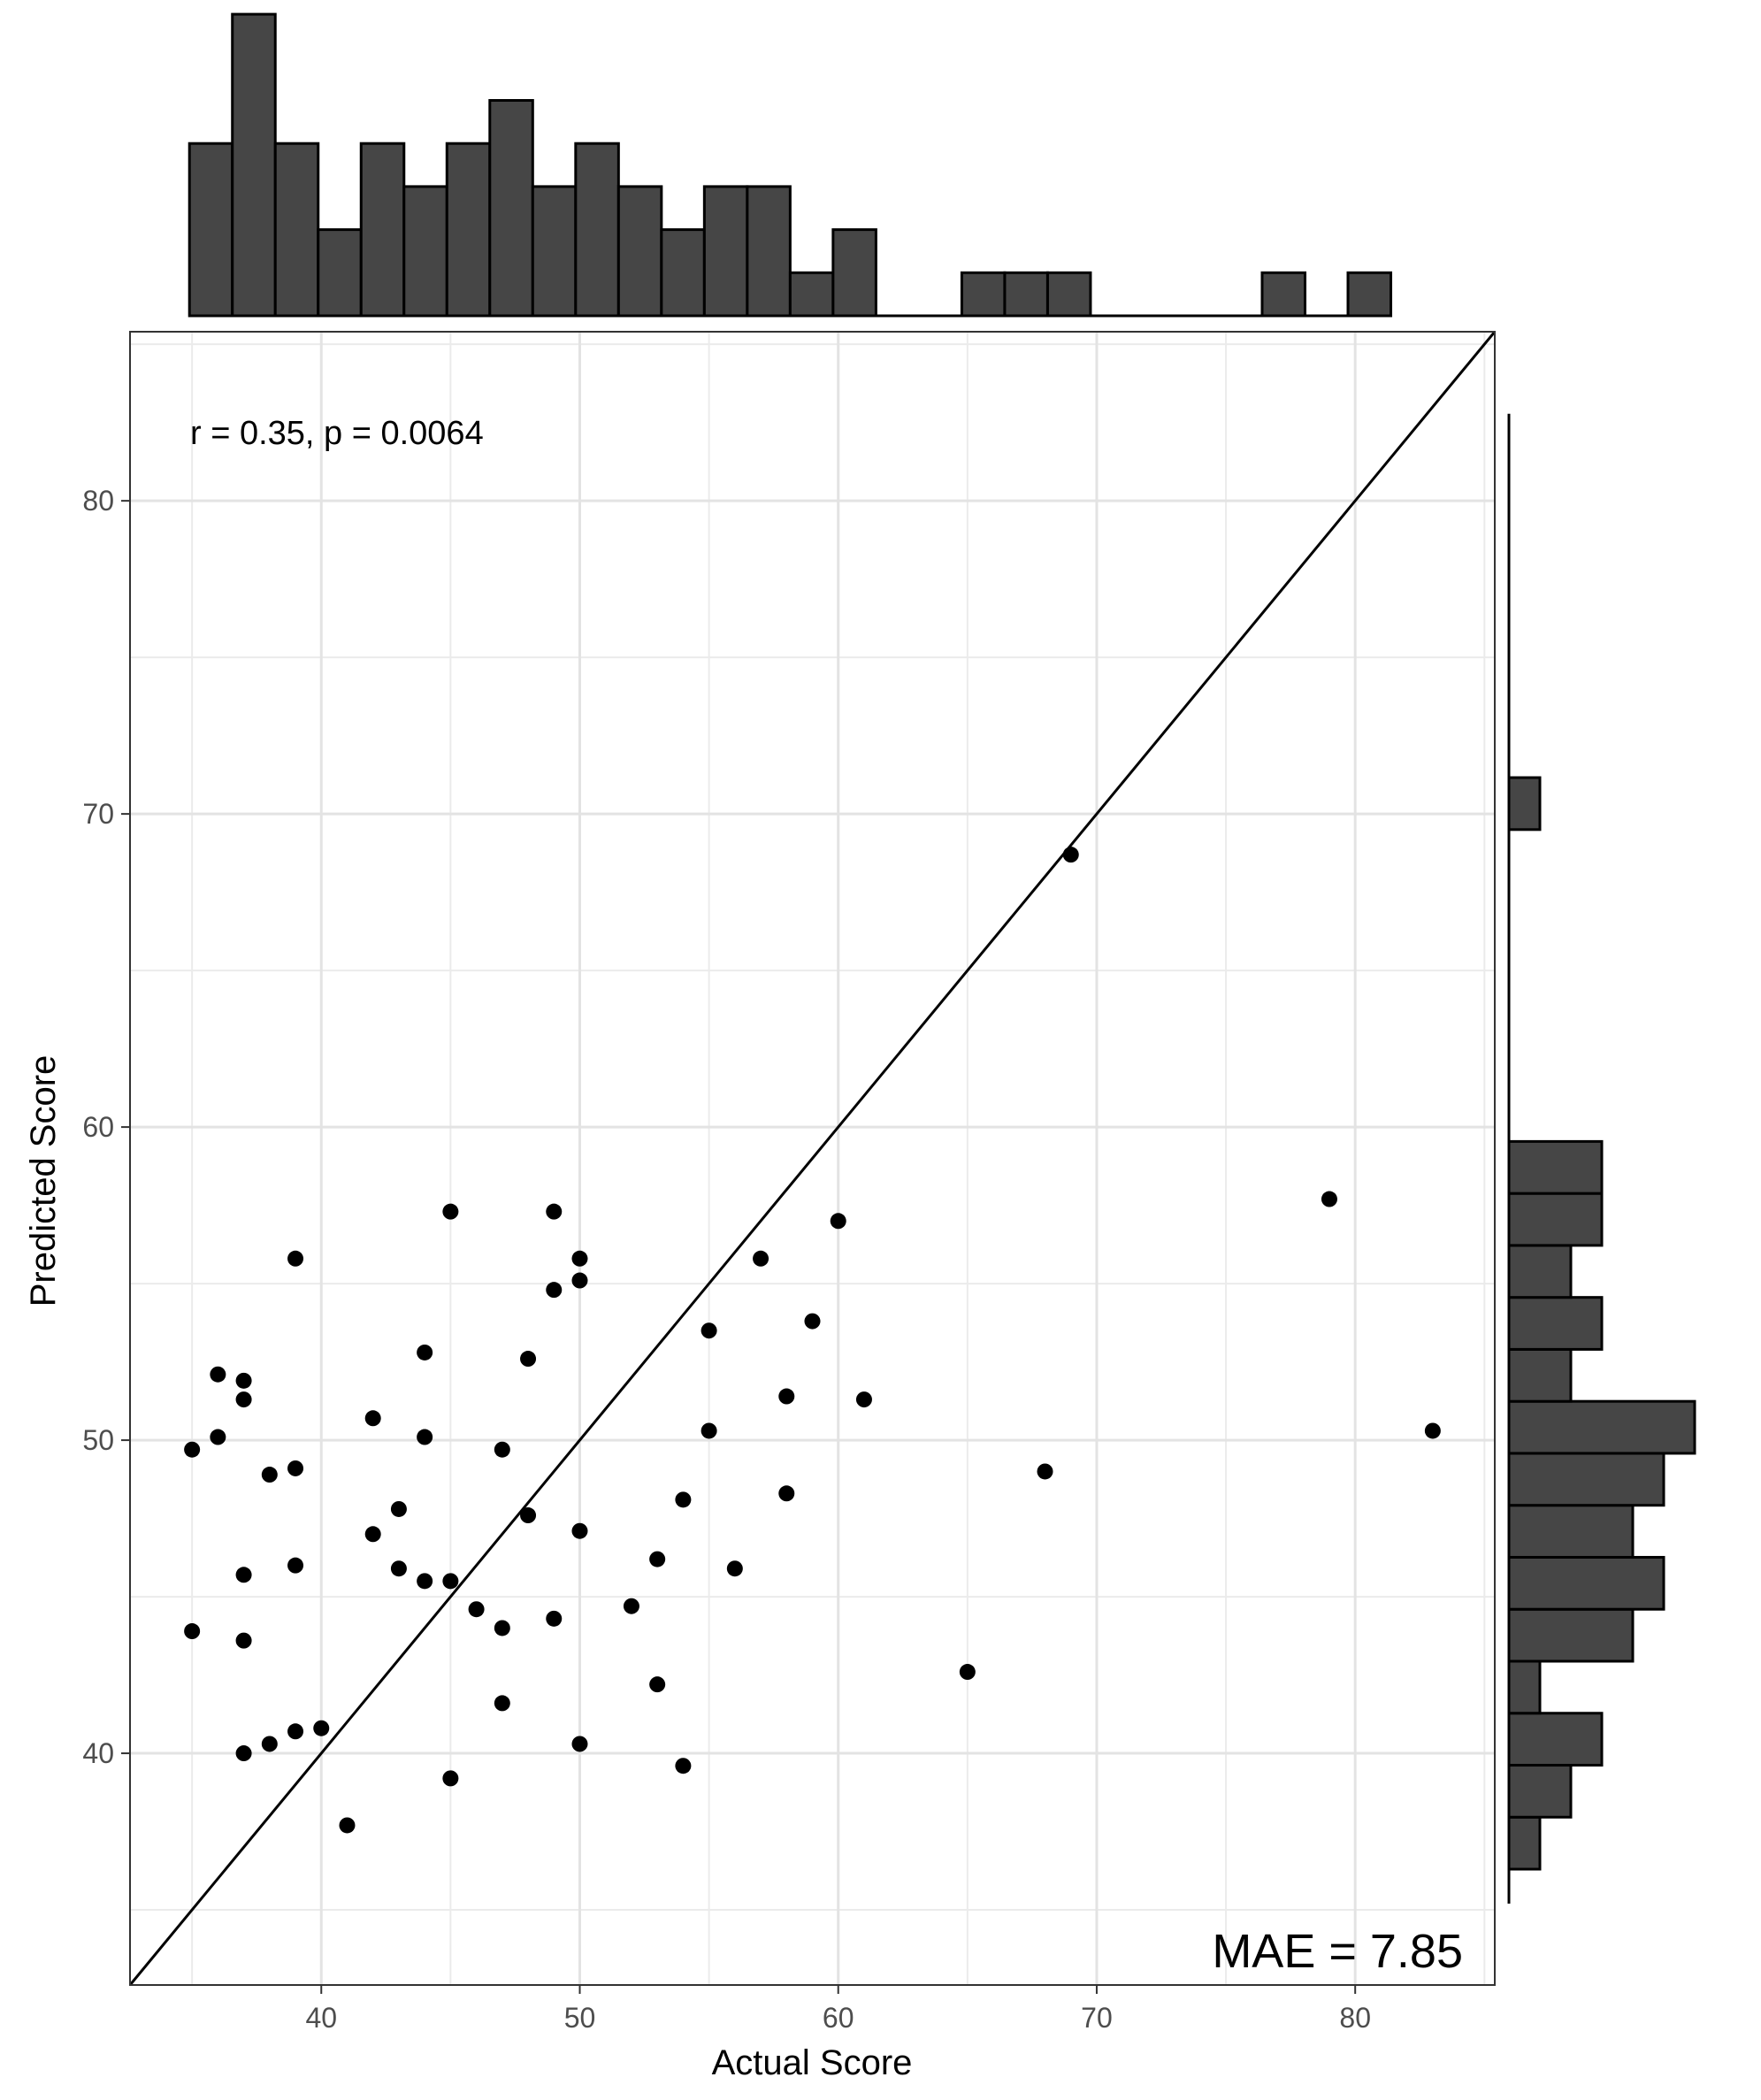 This screenshot has width=1761, height=2100. I want to click on mae-annotation: MAE = 7.85, so click(1337, 1951).